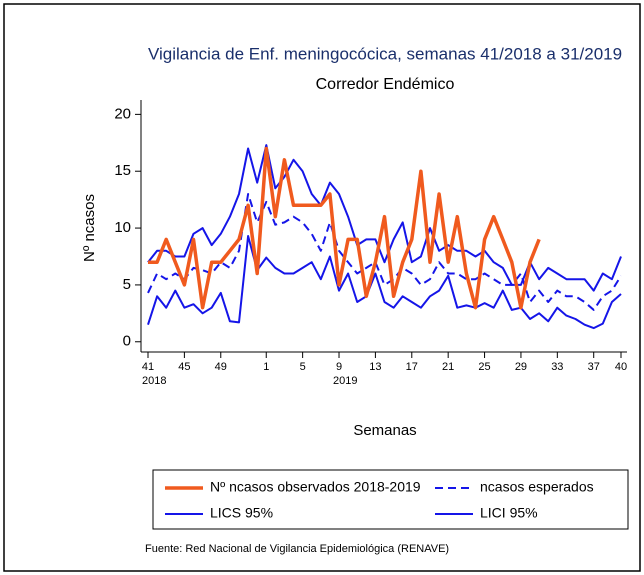 Image resolution: width=644 pixels, height=575 pixels. What do you see at coordinates (127, 284) in the screenshot?
I see `y-tick-label: 5` at bounding box center [127, 284].